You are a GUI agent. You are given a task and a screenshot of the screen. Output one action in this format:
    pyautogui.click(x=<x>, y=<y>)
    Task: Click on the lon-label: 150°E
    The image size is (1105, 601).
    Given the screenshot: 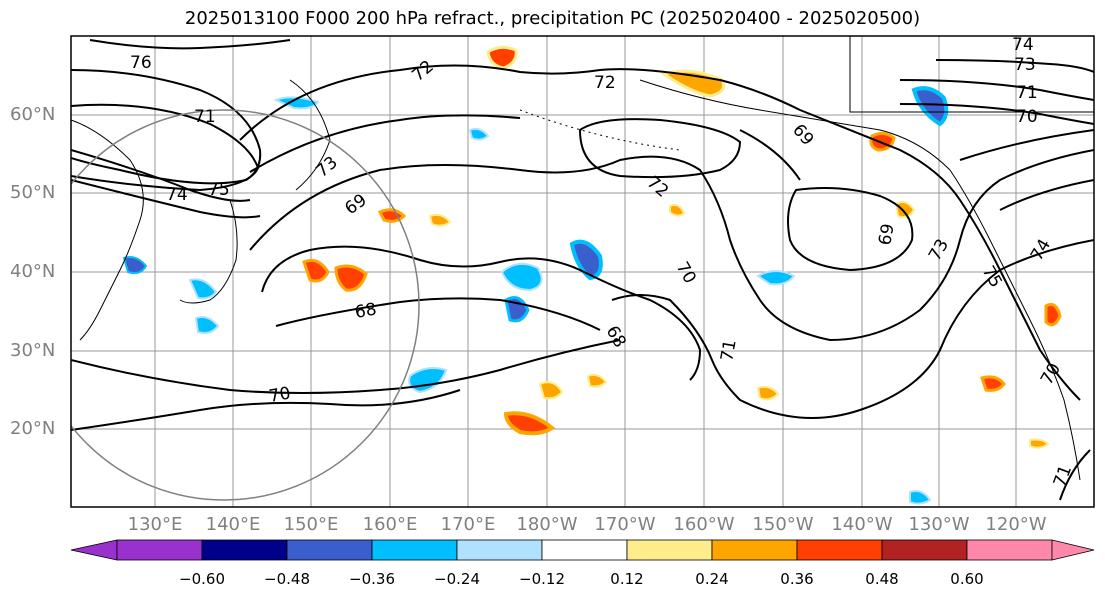 What is the action you would take?
    pyautogui.click(x=311, y=524)
    